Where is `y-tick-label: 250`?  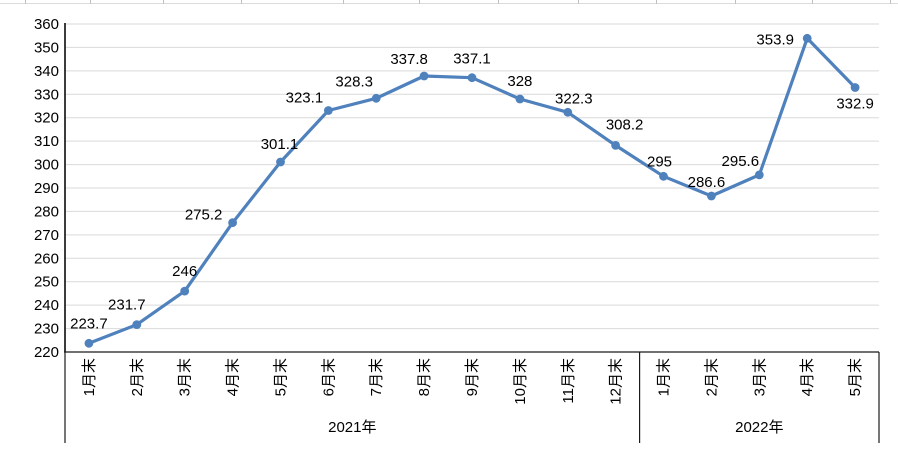 y-tick-label: 250 is located at coordinates (46, 282).